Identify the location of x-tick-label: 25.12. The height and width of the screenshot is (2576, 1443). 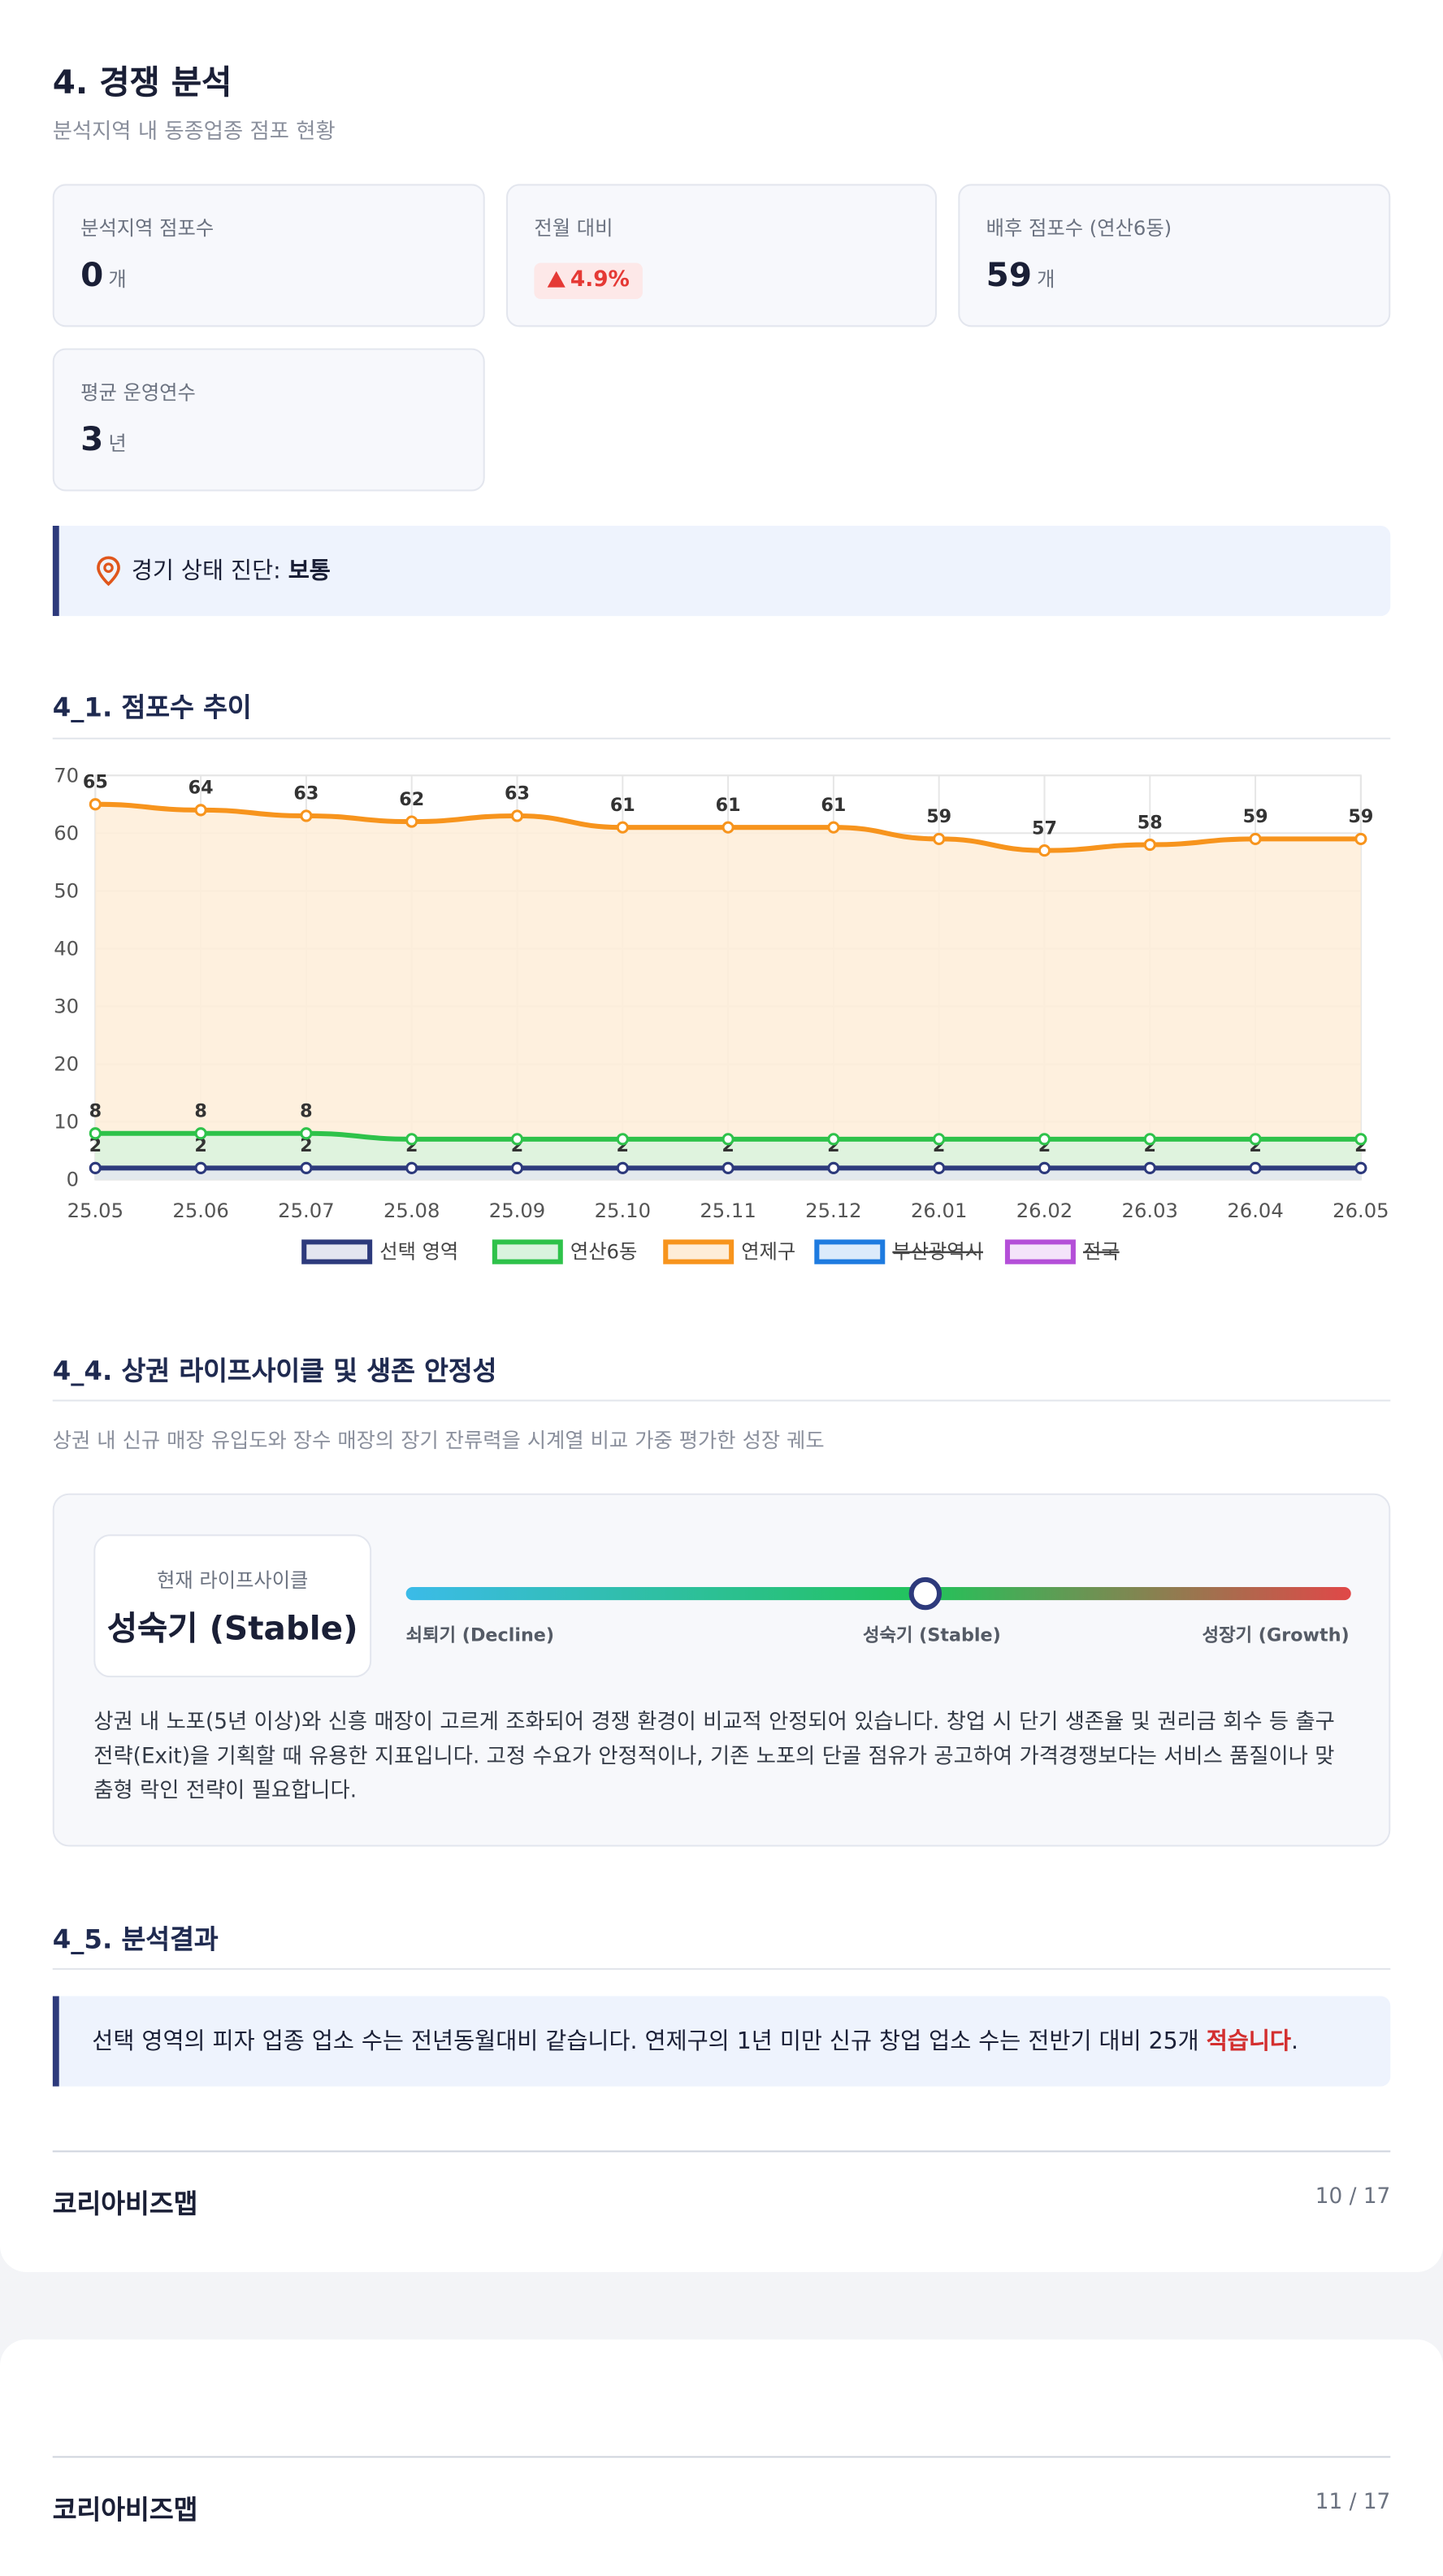
(833, 1210).